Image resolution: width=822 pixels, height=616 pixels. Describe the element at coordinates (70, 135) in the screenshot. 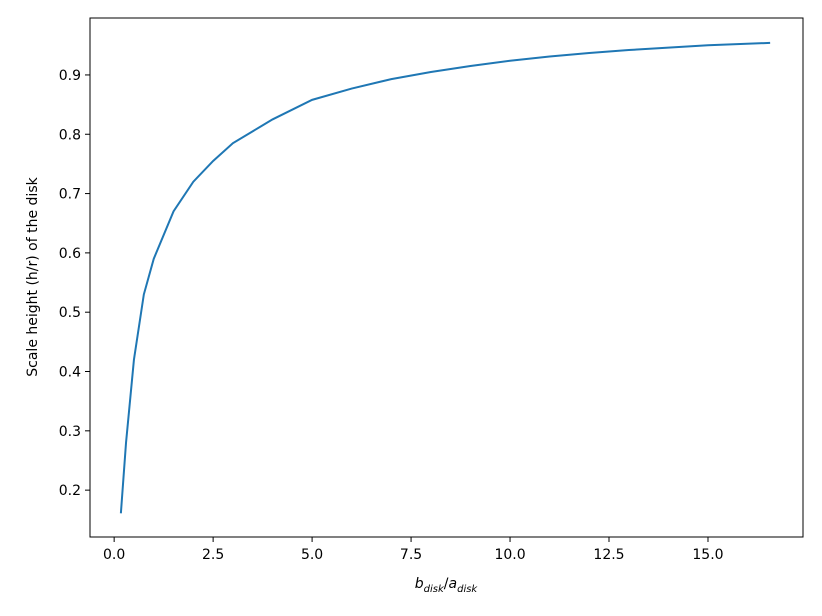

I see `y-tick-label: 0.8` at that location.